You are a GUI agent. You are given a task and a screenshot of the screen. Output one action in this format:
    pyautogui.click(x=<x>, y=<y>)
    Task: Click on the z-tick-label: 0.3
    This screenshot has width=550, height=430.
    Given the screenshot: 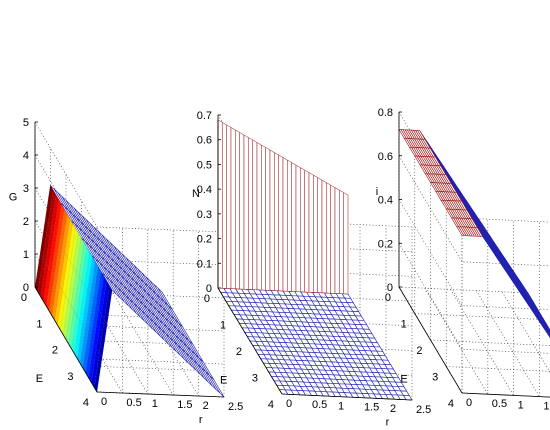 What is the action you would take?
    pyautogui.click(x=204, y=215)
    